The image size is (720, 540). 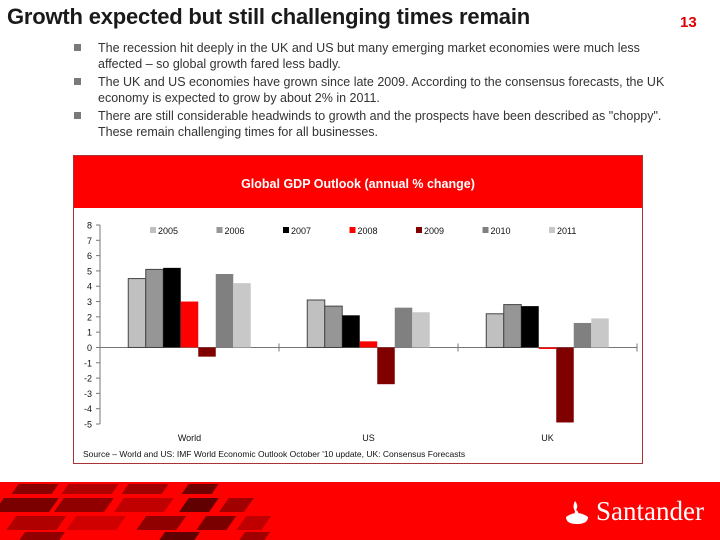 What do you see at coordinates (88, 425) in the screenshot?
I see `y-tick-label: -5` at bounding box center [88, 425].